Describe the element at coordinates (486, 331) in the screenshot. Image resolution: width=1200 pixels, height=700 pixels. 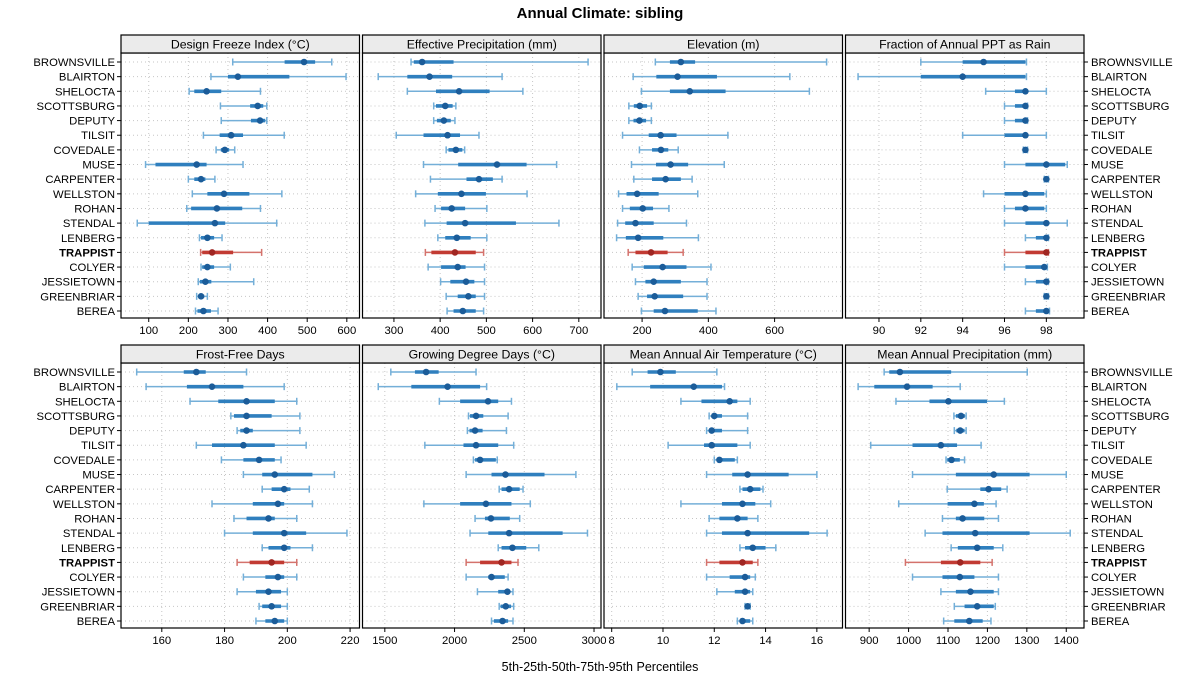
I see `axis-tick-label: 500` at that location.